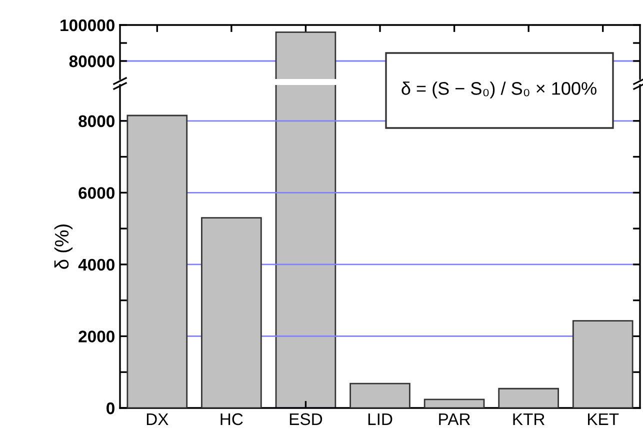  Describe the element at coordinates (231, 419) in the screenshot. I see `x-tick-label: HC` at that location.